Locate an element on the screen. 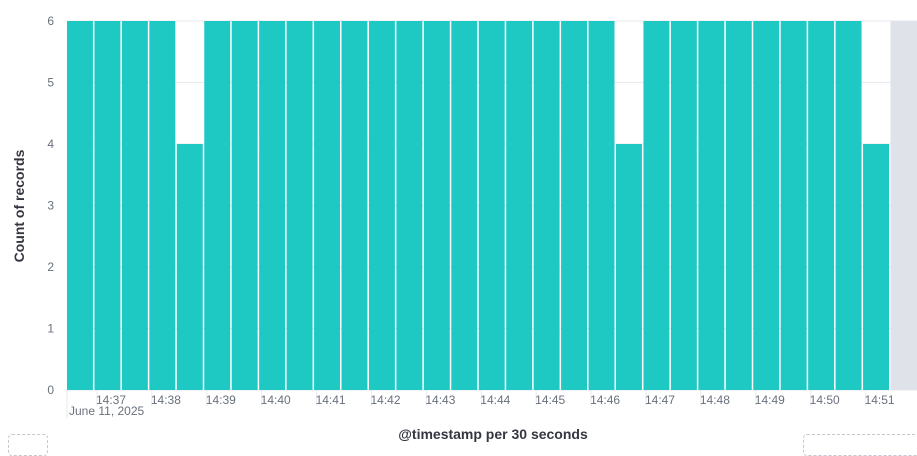 The image size is (917, 456). out-of-range-band is located at coordinates (904, 205).